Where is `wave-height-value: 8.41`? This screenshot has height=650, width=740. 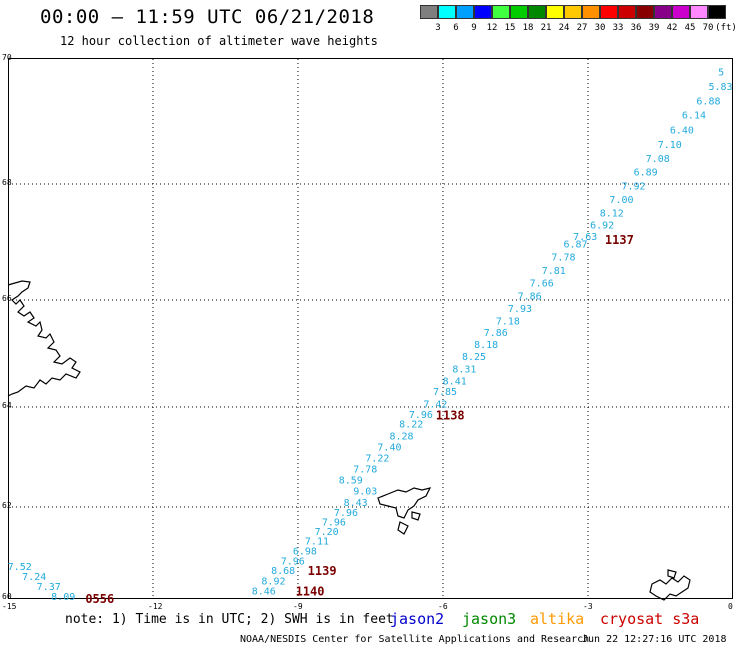 wave-height-value: 8.41 is located at coordinates (455, 381).